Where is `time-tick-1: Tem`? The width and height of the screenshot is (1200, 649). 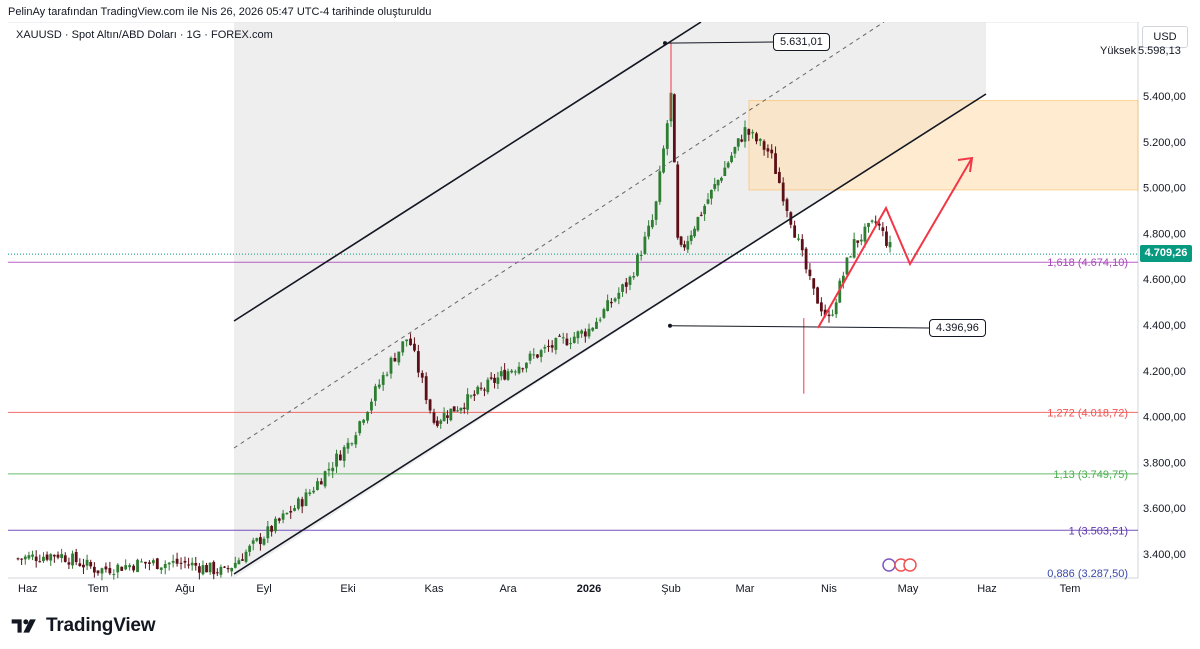
time-tick-1: Tem is located at coordinates (98, 589).